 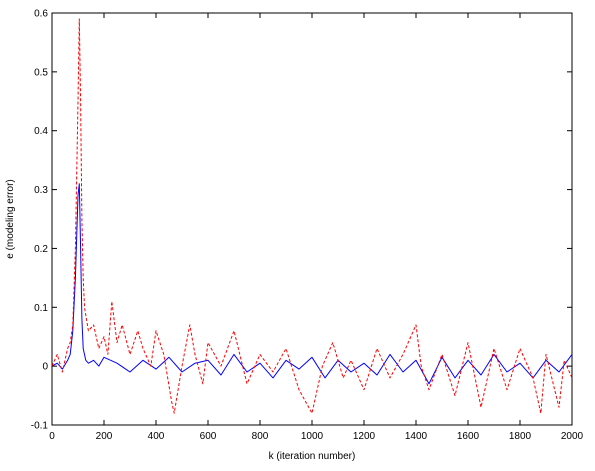 What do you see at coordinates (520, 436) in the screenshot?
I see `x-tick-label: 1800` at bounding box center [520, 436].